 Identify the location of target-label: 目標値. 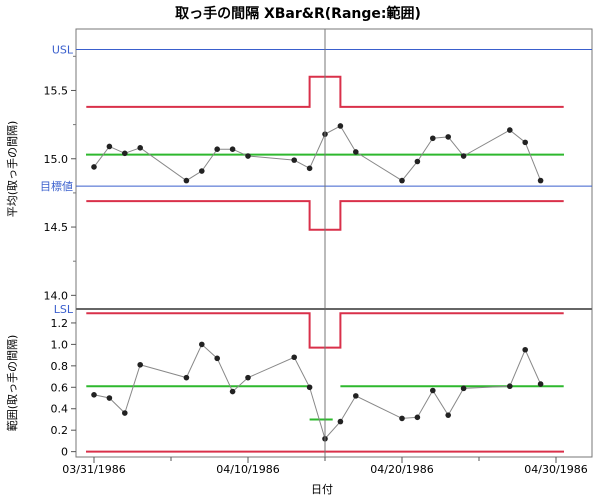
(56, 186).